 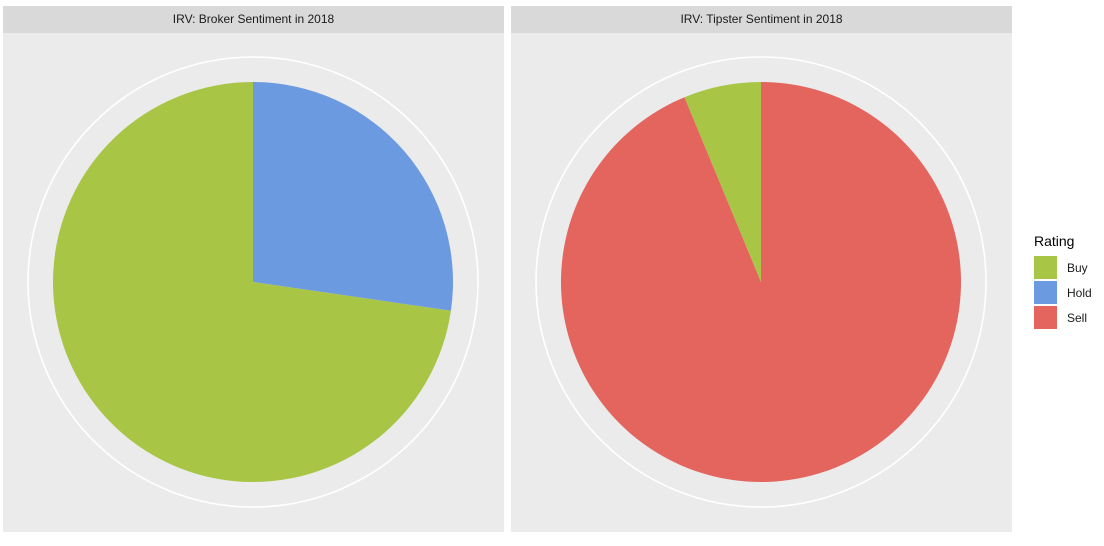 I want to click on legend-item-hold: Hold, so click(x=1063, y=292).